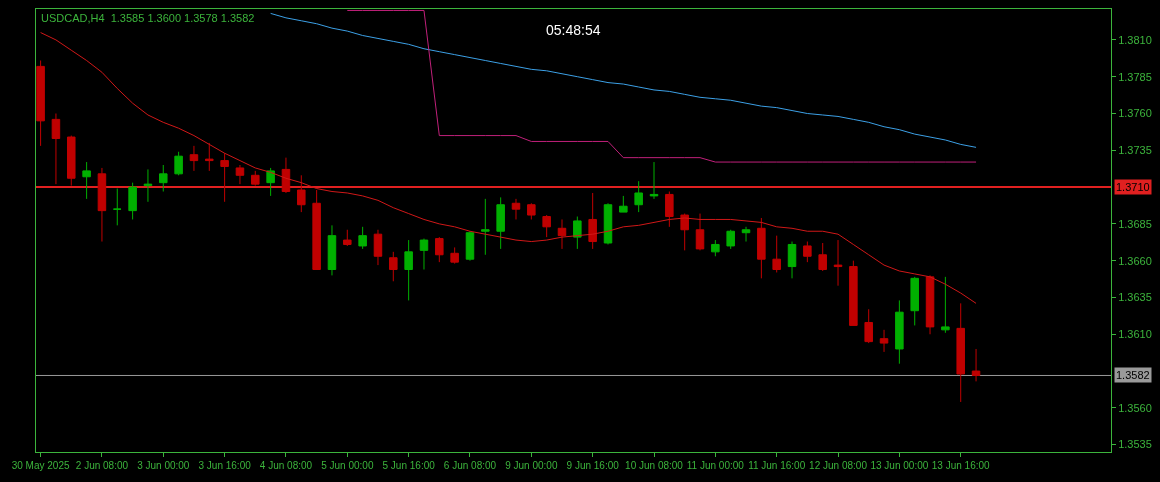 The width and height of the screenshot is (1160, 482). Describe the element at coordinates (1135, 260) in the screenshot. I see `y-tick-label: 1.3660` at that location.